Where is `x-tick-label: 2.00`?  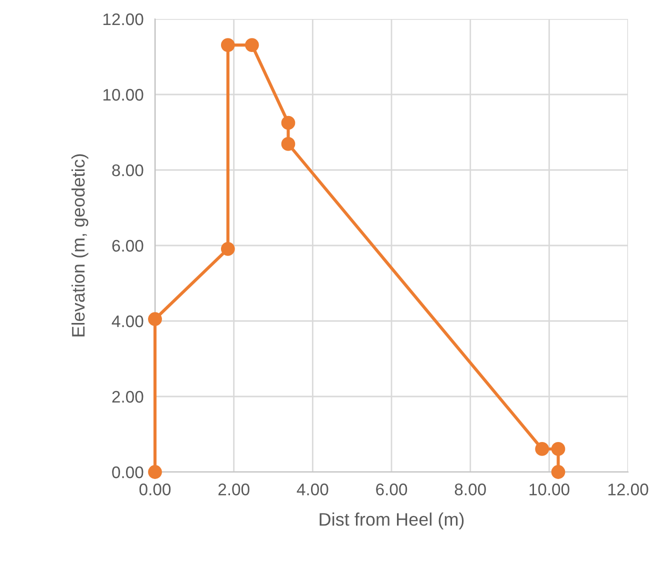 x-tick-label: 2.00 is located at coordinates (234, 490).